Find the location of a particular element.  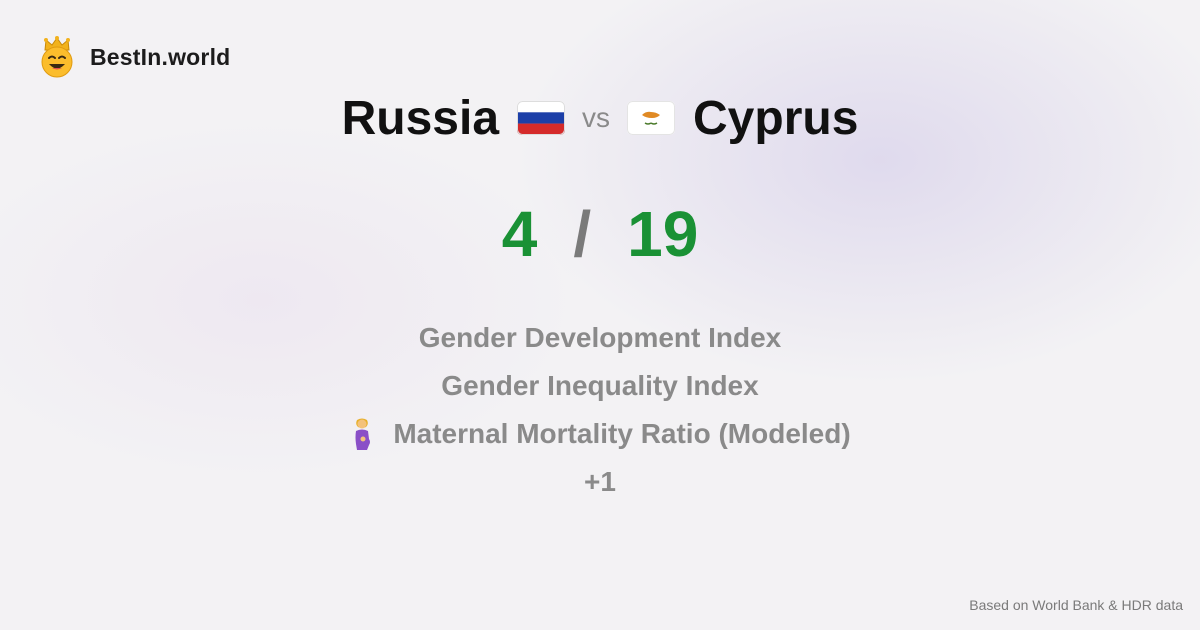

vs-label: vs is located at coordinates (596, 117).